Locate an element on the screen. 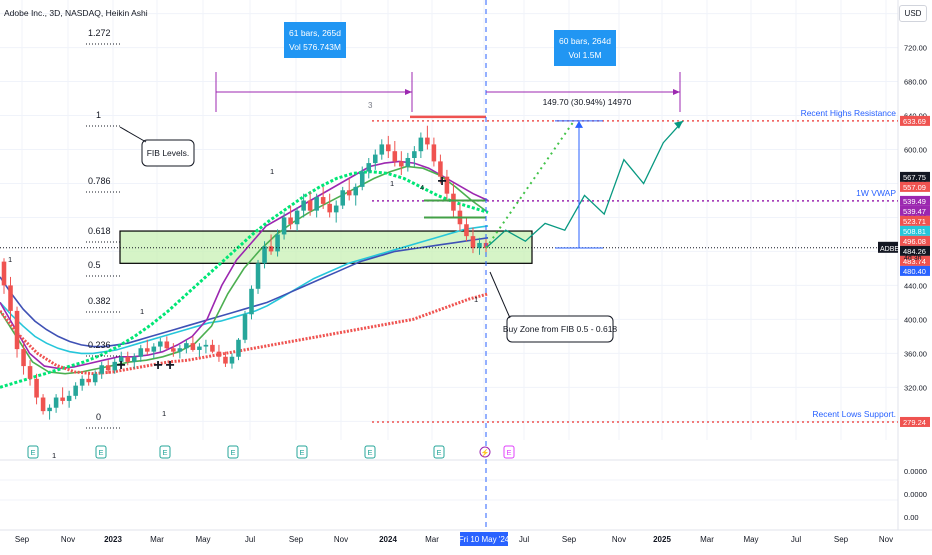 The image size is (932, 555). countdown: 4d 3h is located at coordinates (913, 258).